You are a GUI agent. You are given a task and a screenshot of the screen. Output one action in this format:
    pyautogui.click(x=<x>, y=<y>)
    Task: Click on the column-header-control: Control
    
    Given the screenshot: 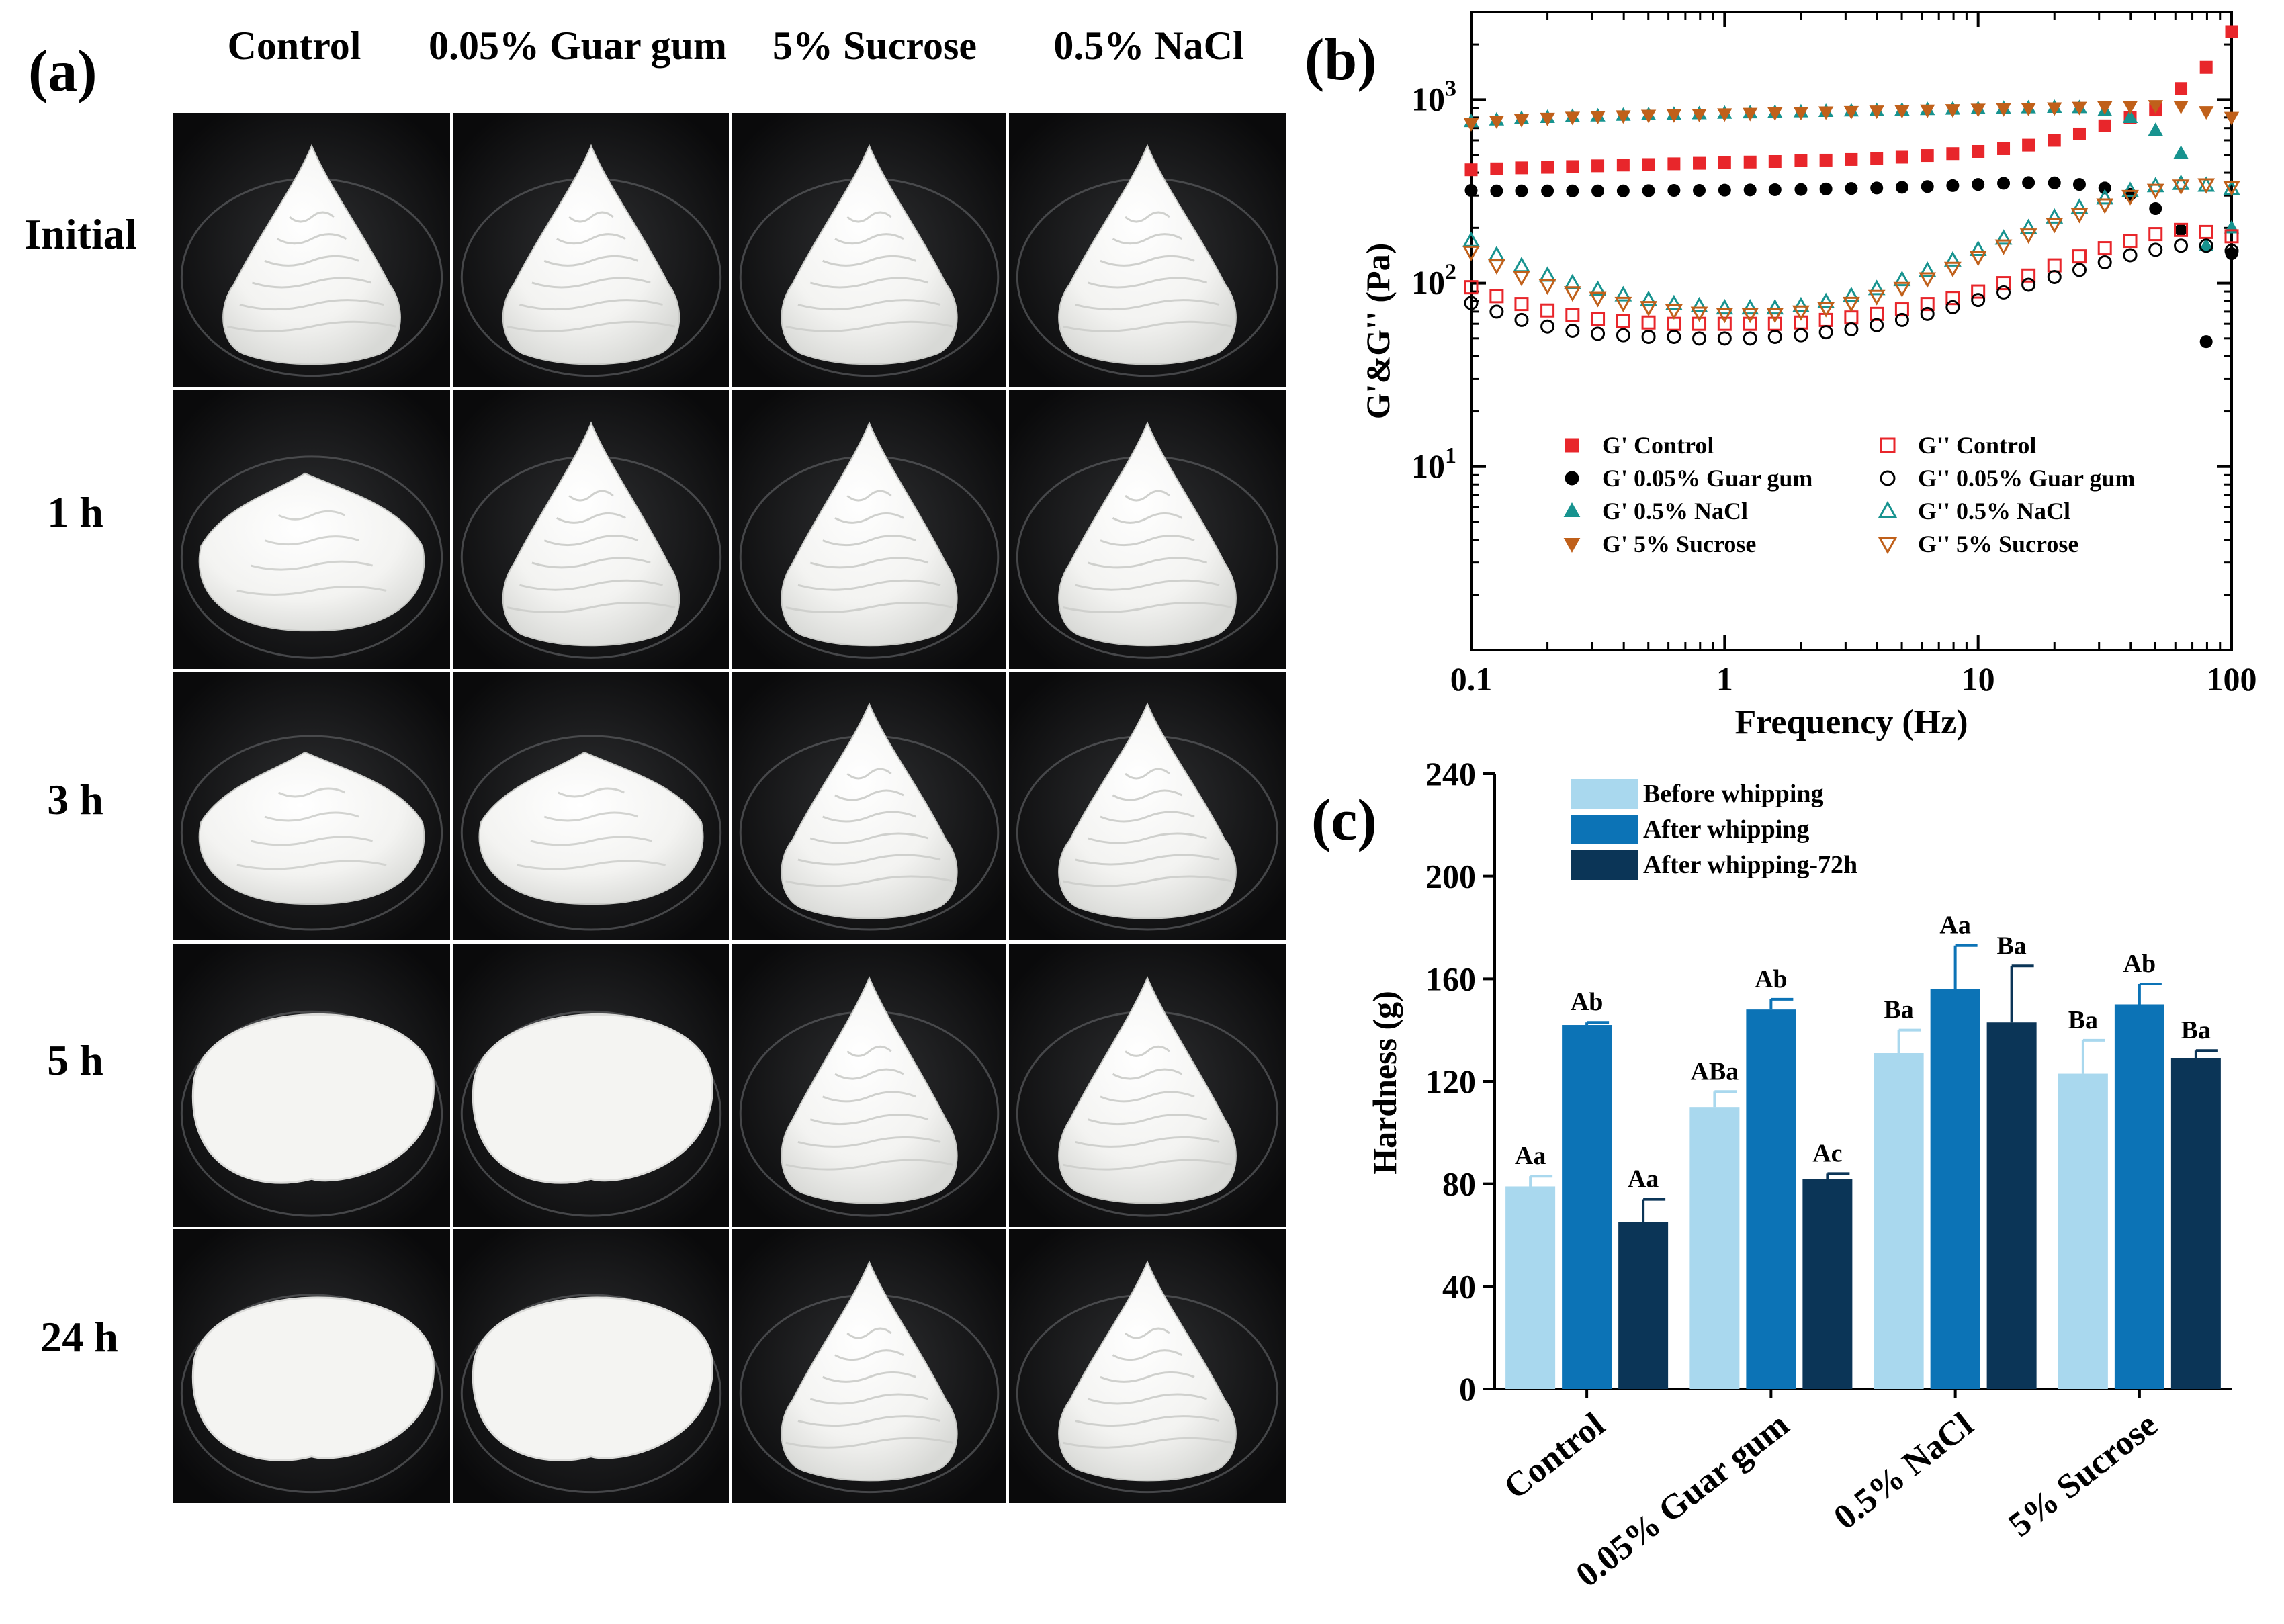 What is the action you would take?
    pyautogui.click(x=294, y=46)
    